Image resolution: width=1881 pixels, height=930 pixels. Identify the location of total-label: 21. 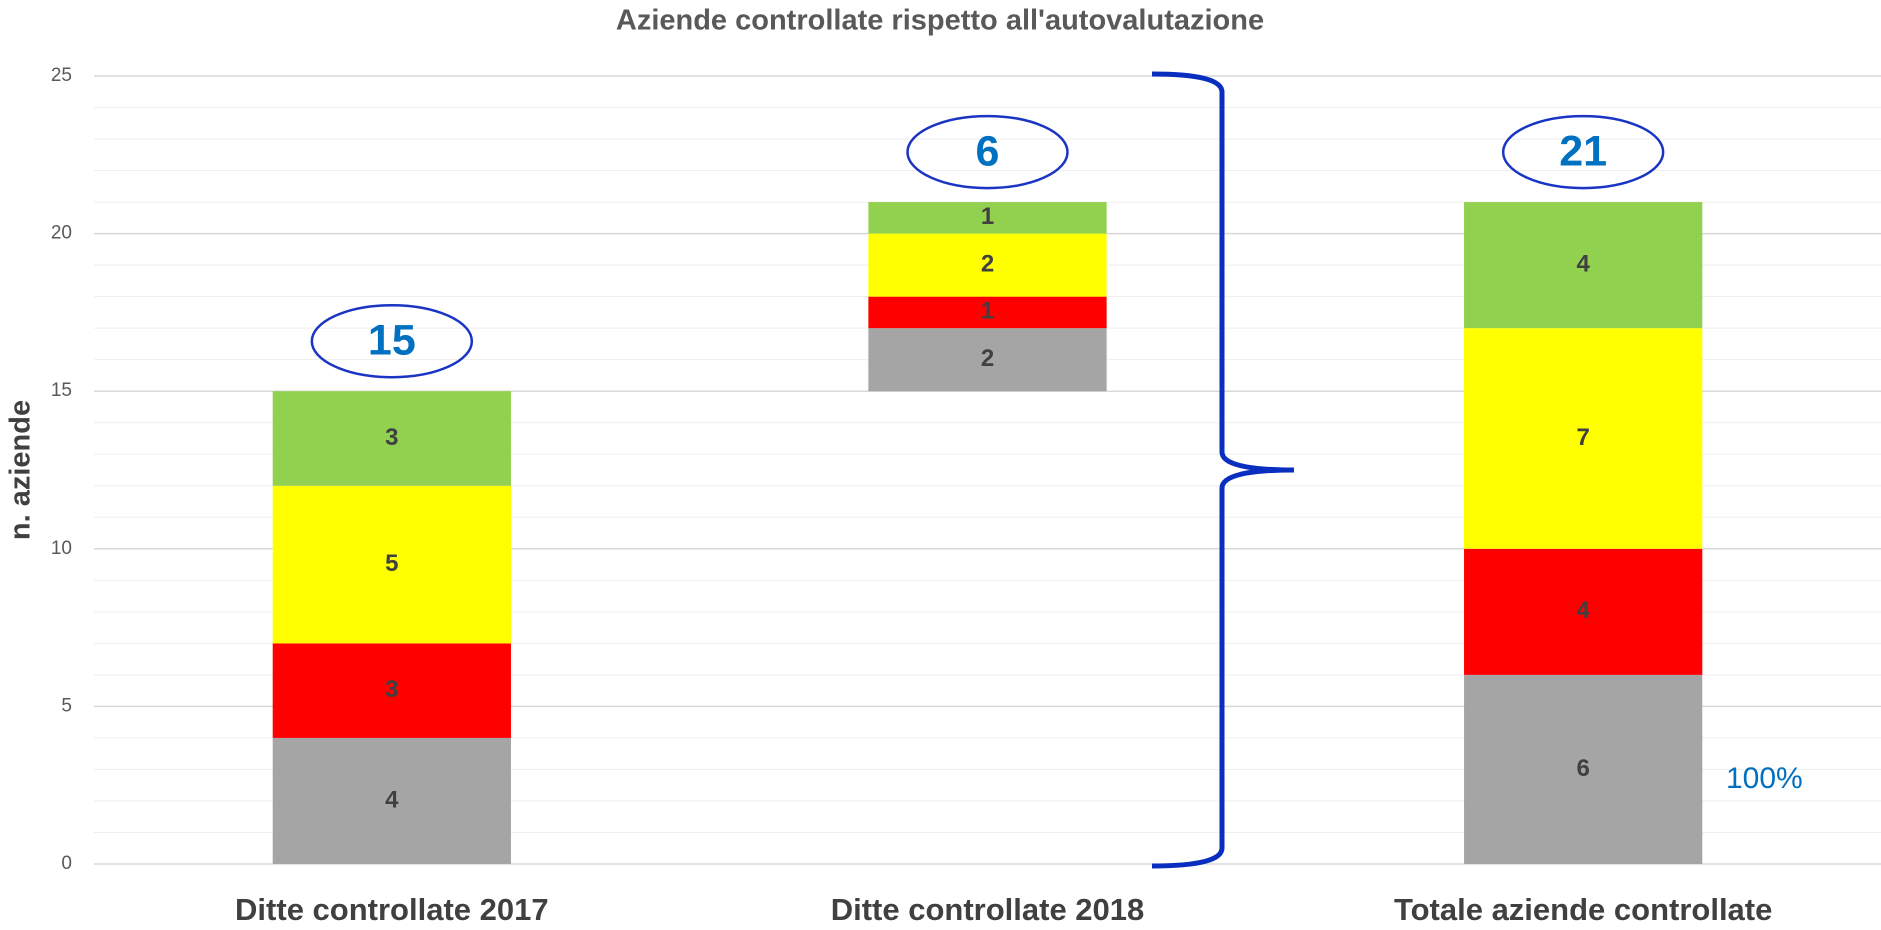
(1583, 151).